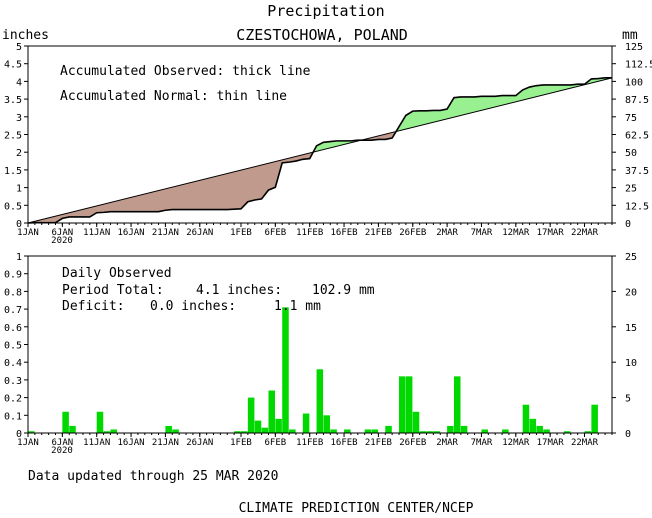 The width and height of the screenshot is (652, 518). Describe the element at coordinates (482, 233) in the screenshot. I see `acc-x-tick-label: 7MAR` at that location.